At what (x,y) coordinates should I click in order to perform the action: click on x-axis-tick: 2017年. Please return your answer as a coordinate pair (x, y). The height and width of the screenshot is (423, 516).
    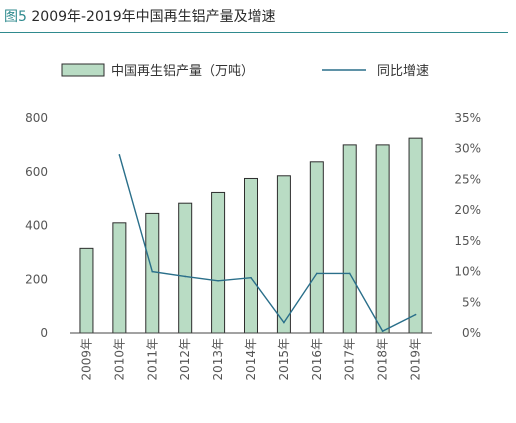
    Looking at the image, I should click on (350, 359).